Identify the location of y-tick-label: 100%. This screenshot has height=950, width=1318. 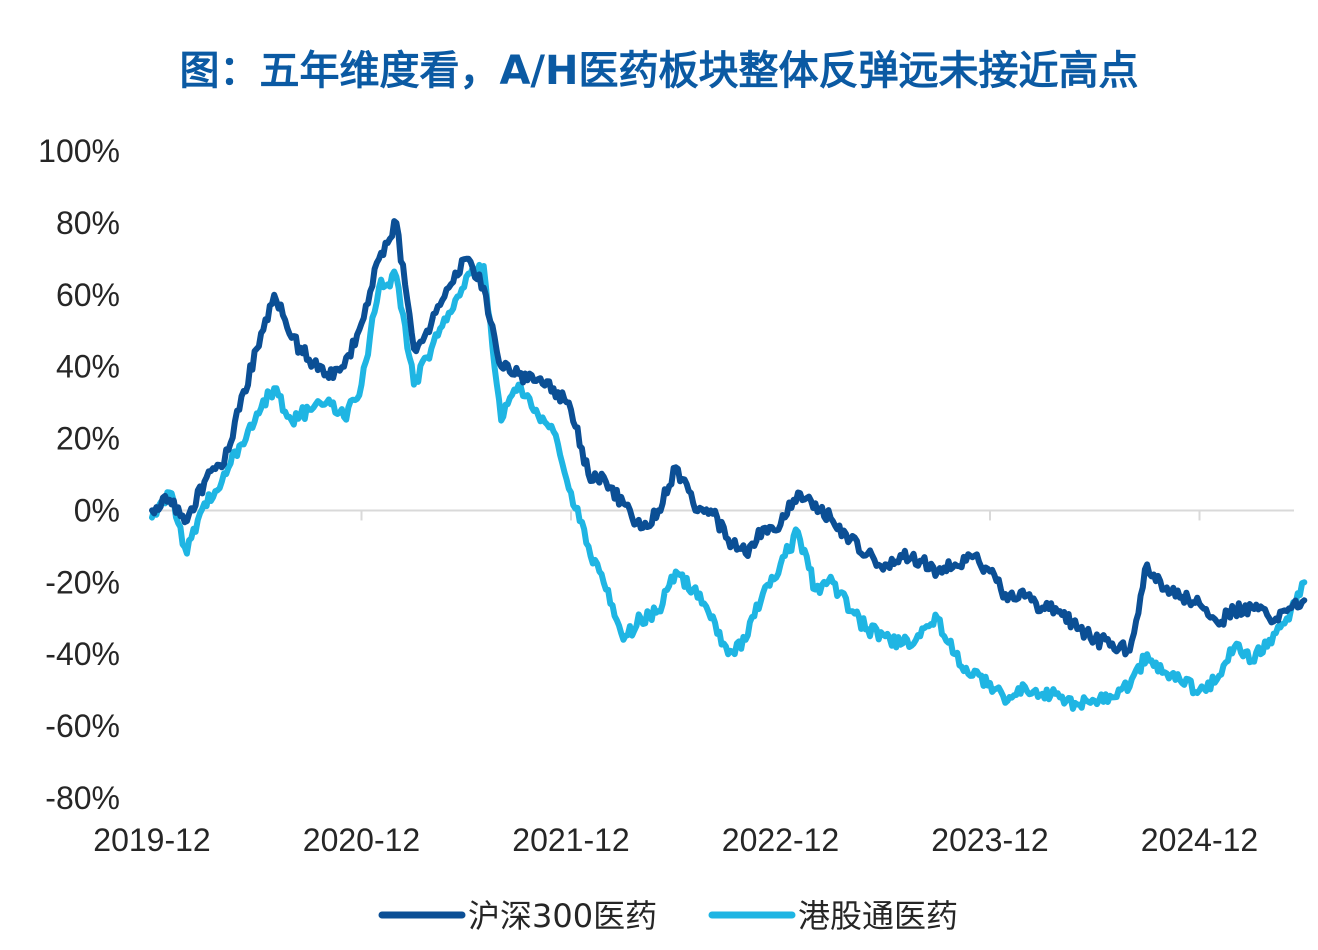
(79, 151).